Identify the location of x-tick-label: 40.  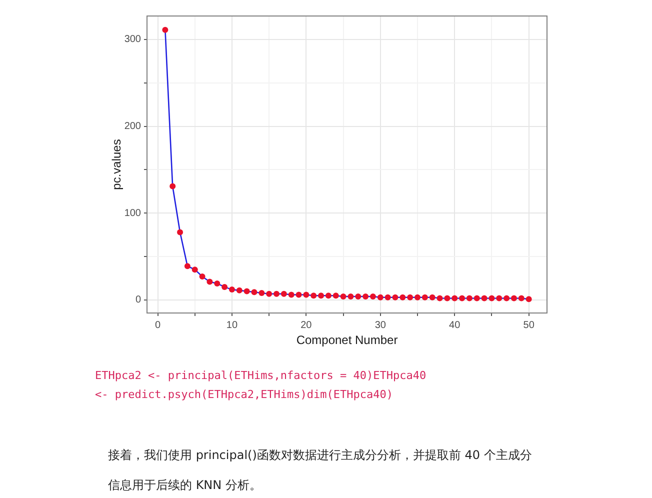
(455, 325).